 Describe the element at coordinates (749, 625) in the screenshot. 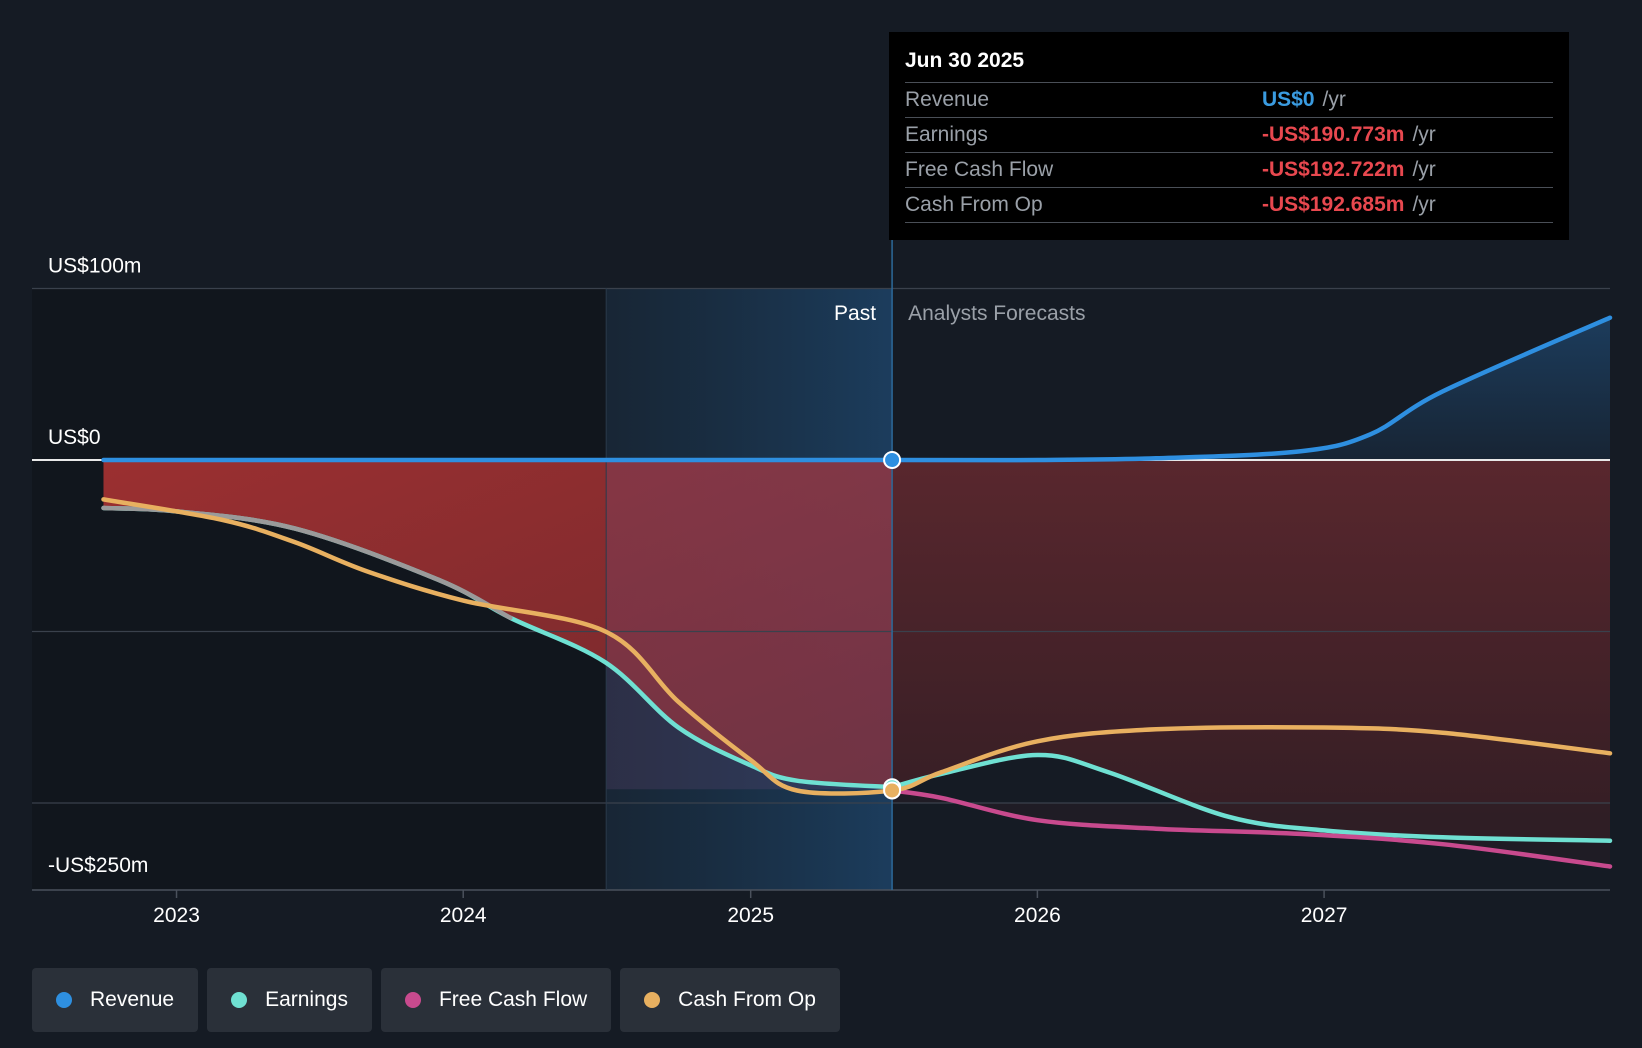

I see `highlight-overlay` at that location.